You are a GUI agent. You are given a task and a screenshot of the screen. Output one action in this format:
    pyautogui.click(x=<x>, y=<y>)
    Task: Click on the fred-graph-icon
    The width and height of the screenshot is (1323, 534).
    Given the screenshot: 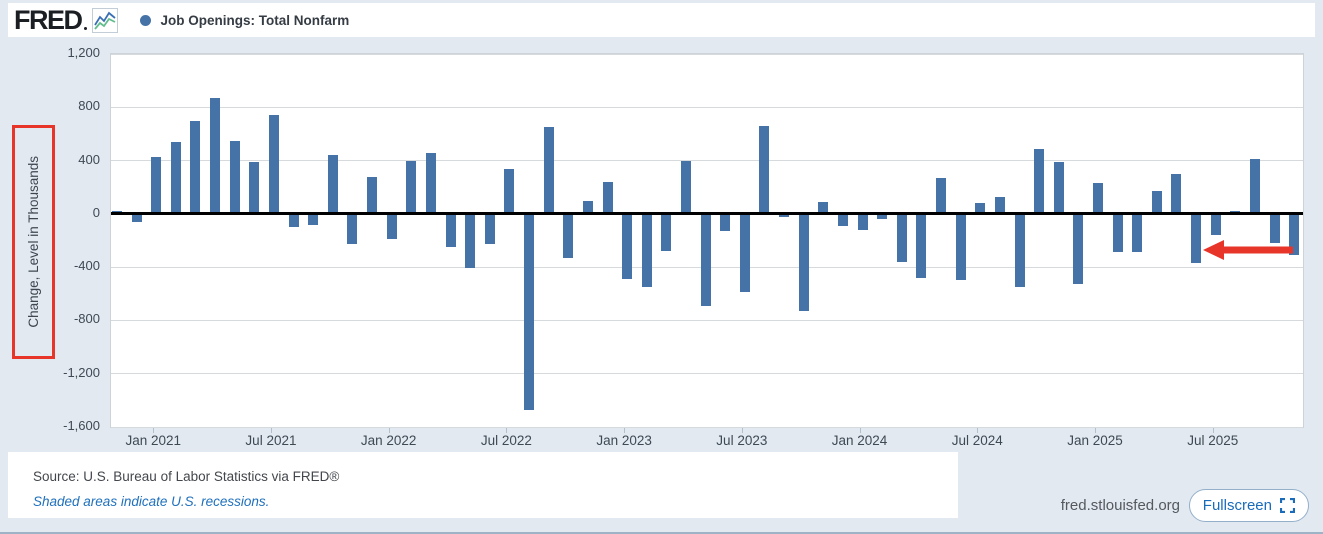 What is the action you would take?
    pyautogui.click(x=104, y=20)
    